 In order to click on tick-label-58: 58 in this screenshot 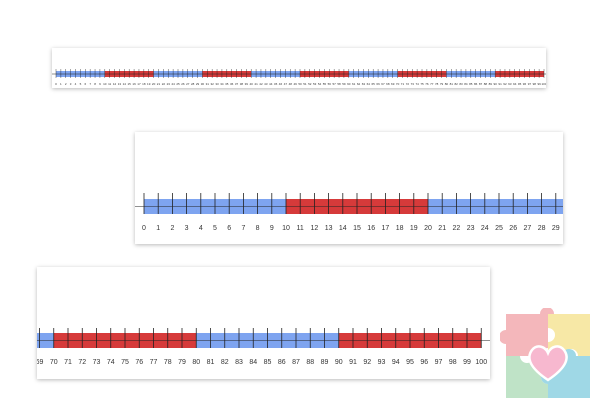, I will do `click(339, 84)`.